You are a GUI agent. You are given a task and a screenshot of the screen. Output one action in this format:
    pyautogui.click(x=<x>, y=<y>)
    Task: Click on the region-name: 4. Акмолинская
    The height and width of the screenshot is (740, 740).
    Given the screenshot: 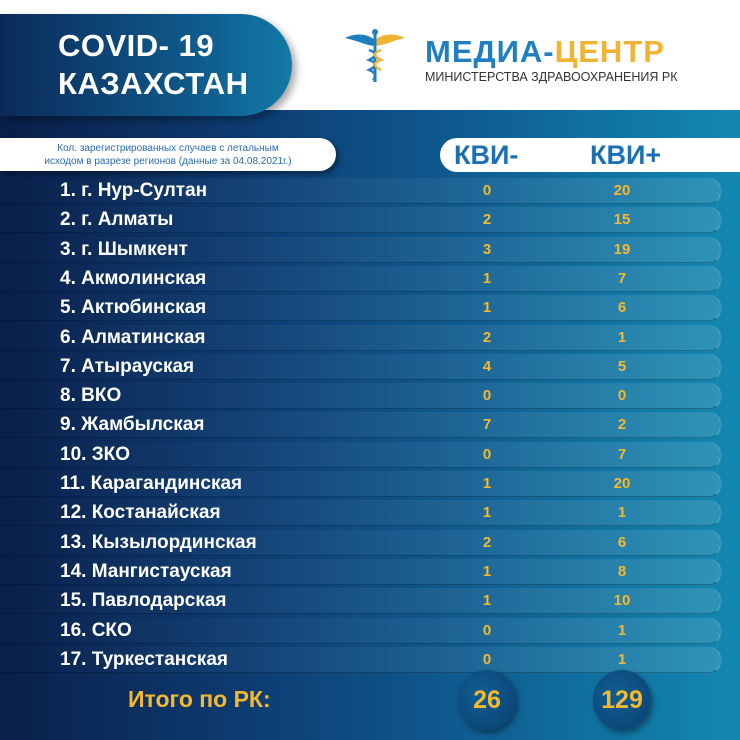 What is the action you would take?
    pyautogui.click(x=133, y=278)
    